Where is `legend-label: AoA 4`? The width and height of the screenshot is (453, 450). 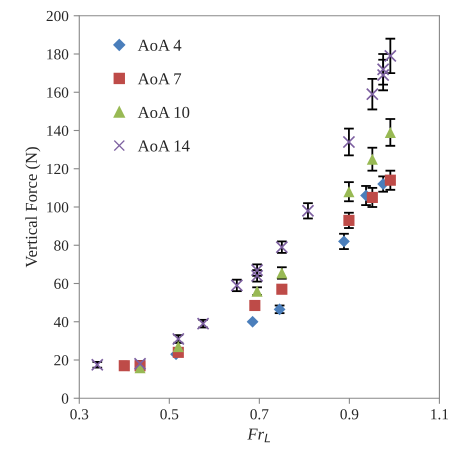 legend-label: AoA 4 is located at coordinates (160, 45).